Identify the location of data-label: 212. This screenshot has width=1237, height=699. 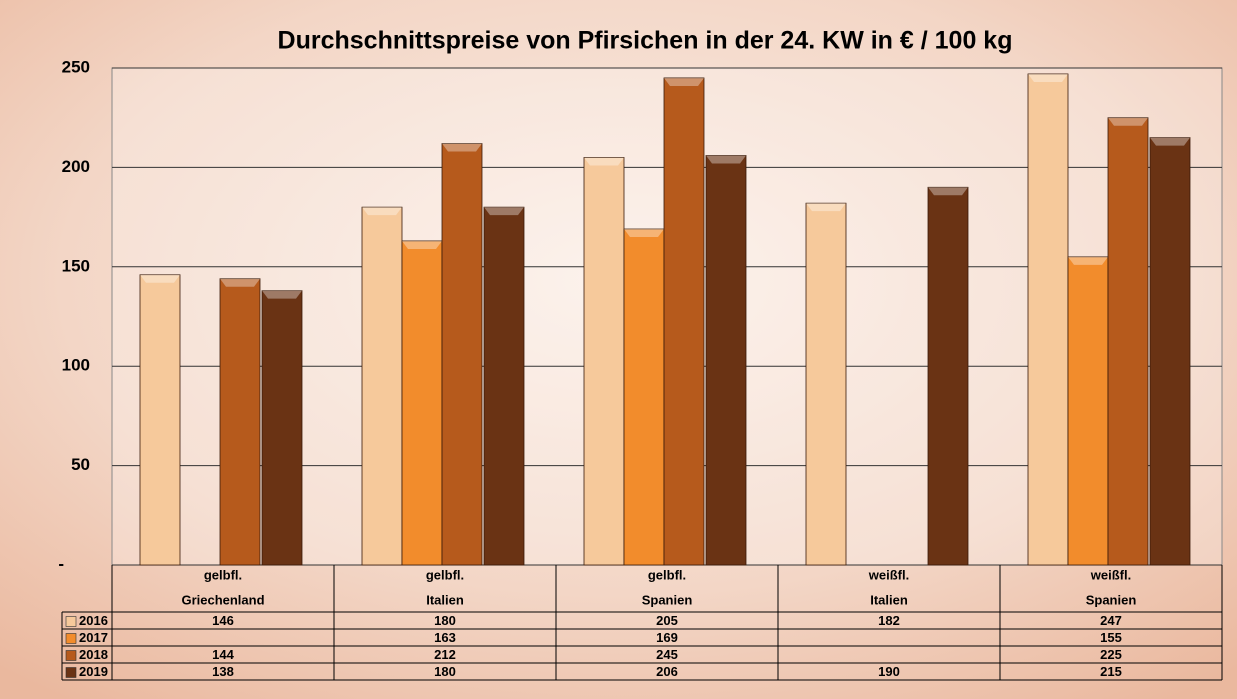
(445, 654).